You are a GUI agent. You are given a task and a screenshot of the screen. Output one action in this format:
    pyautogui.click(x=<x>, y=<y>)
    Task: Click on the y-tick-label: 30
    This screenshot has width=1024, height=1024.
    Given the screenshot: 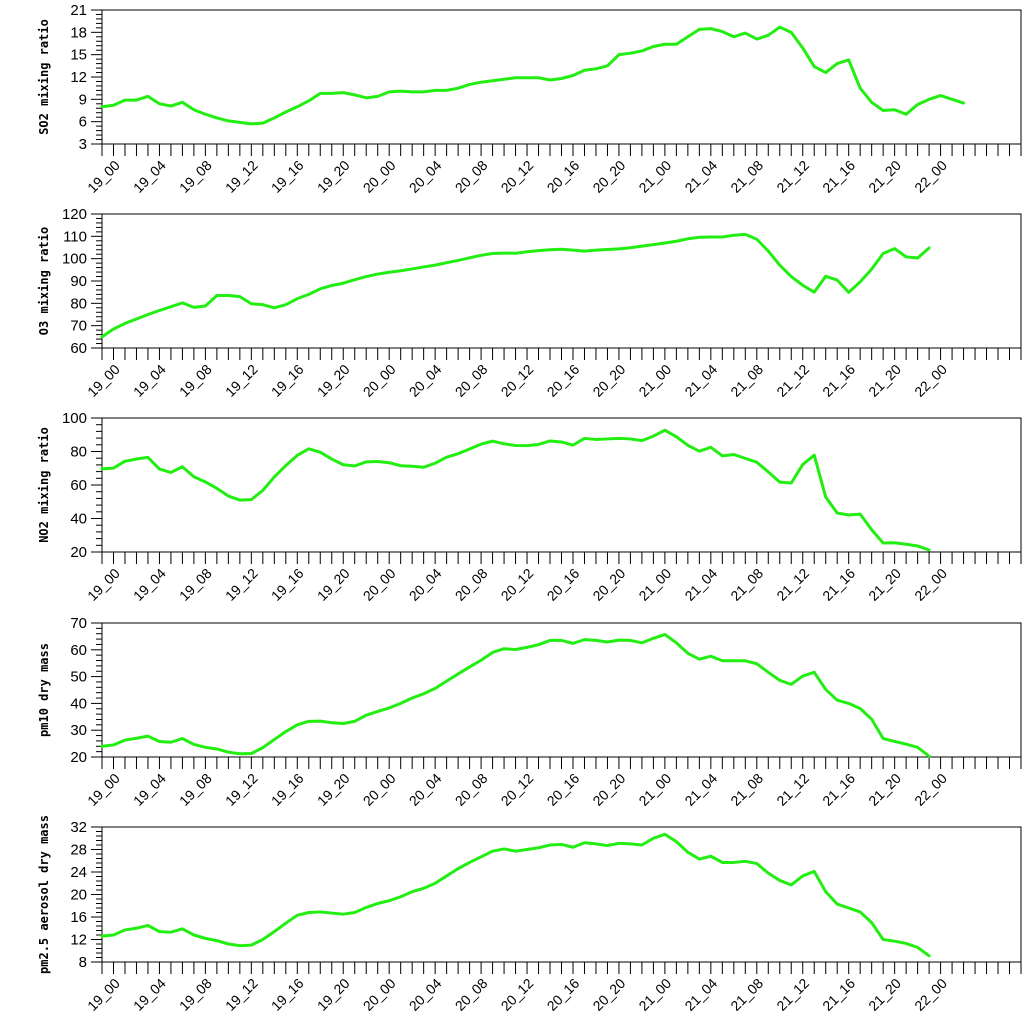 What is the action you would take?
    pyautogui.click(x=78, y=730)
    